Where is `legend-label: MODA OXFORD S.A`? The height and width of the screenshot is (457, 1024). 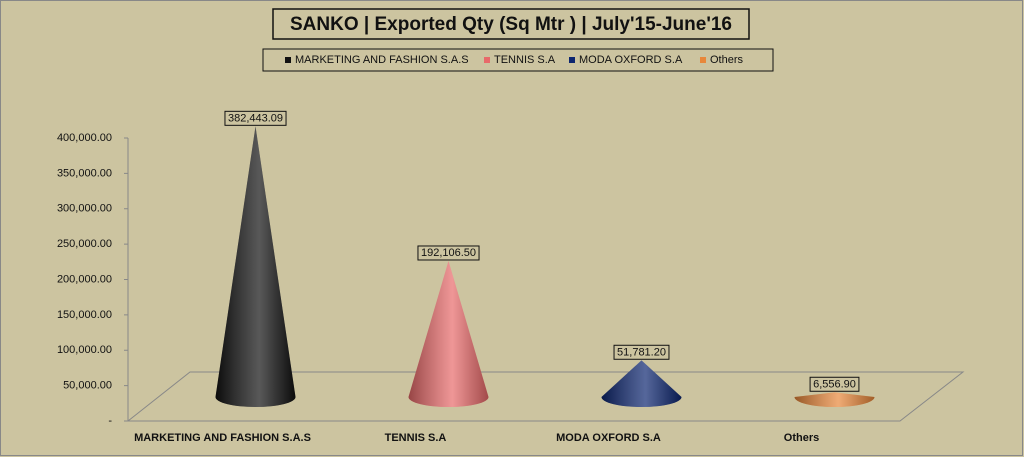 legend-label: MODA OXFORD S.A is located at coordinates (631, 60).